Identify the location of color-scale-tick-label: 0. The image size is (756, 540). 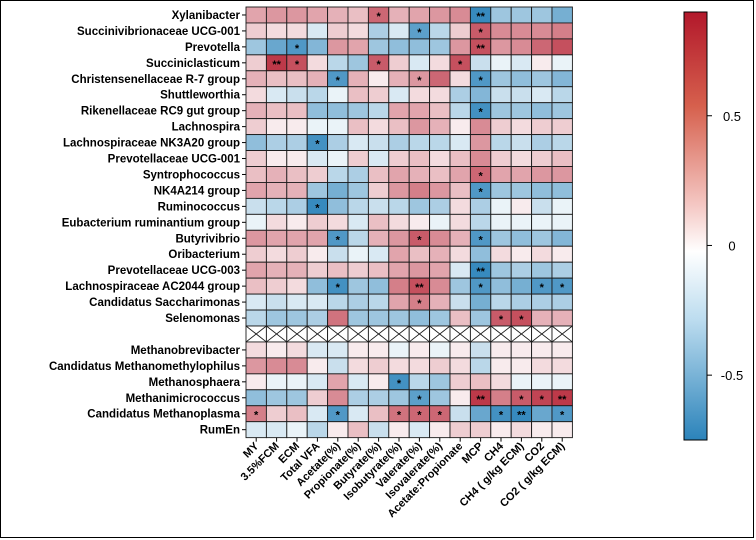
(731, 245).